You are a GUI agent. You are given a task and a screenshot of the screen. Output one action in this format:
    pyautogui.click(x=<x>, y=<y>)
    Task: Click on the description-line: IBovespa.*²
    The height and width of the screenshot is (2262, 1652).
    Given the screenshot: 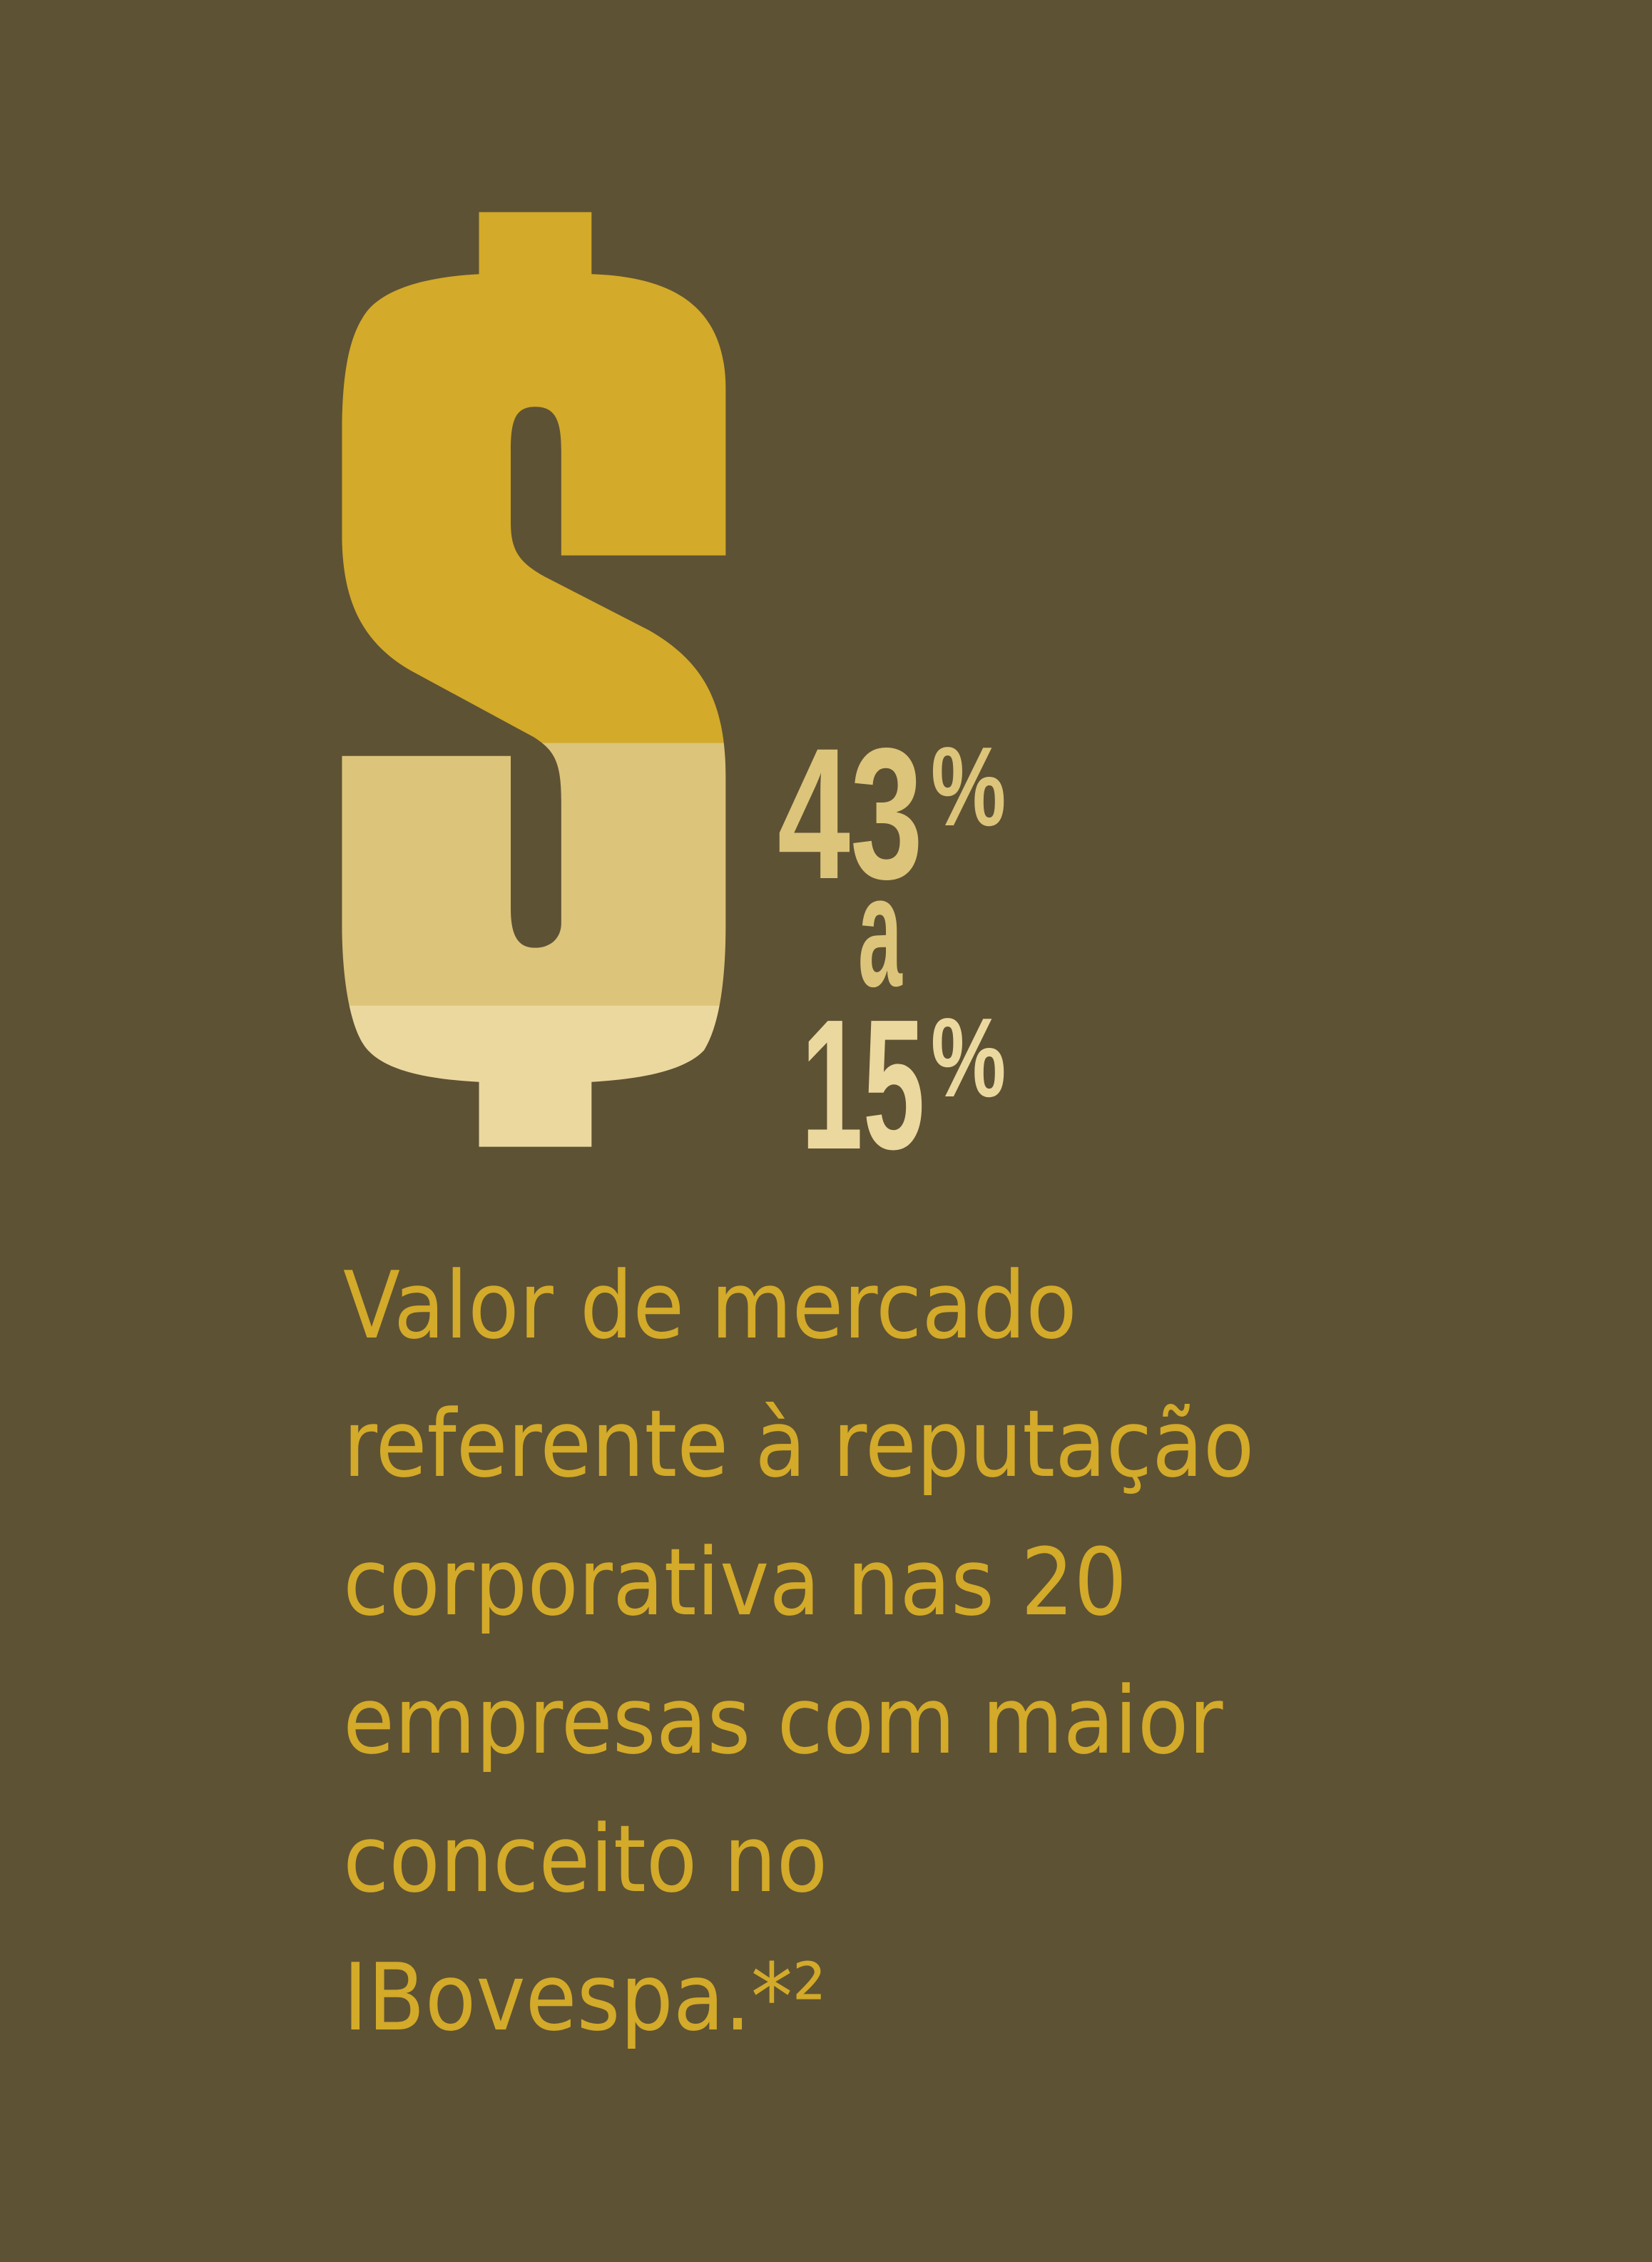 What is the action you would take?
    pyautogui.click(x=585, y=1997)
    